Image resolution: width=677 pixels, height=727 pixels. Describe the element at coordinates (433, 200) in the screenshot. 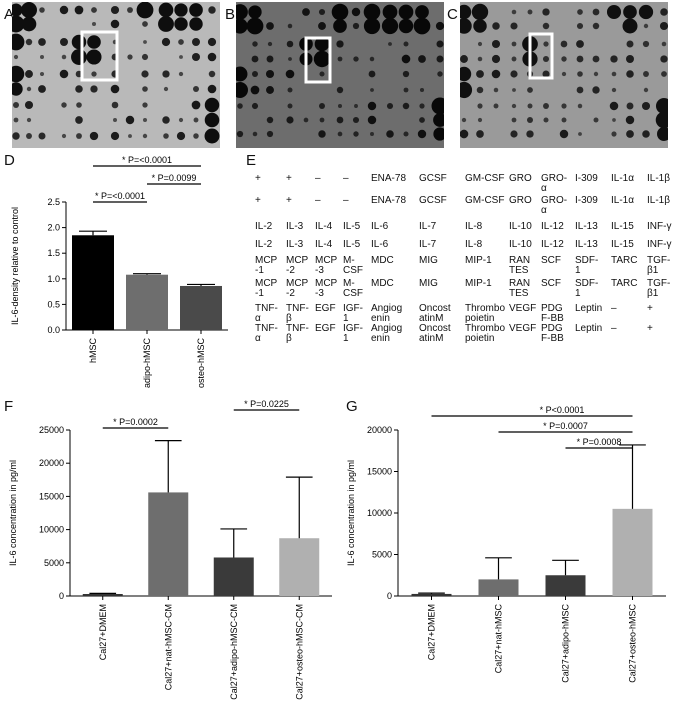

I see `array-cell: GCSF` at that location.